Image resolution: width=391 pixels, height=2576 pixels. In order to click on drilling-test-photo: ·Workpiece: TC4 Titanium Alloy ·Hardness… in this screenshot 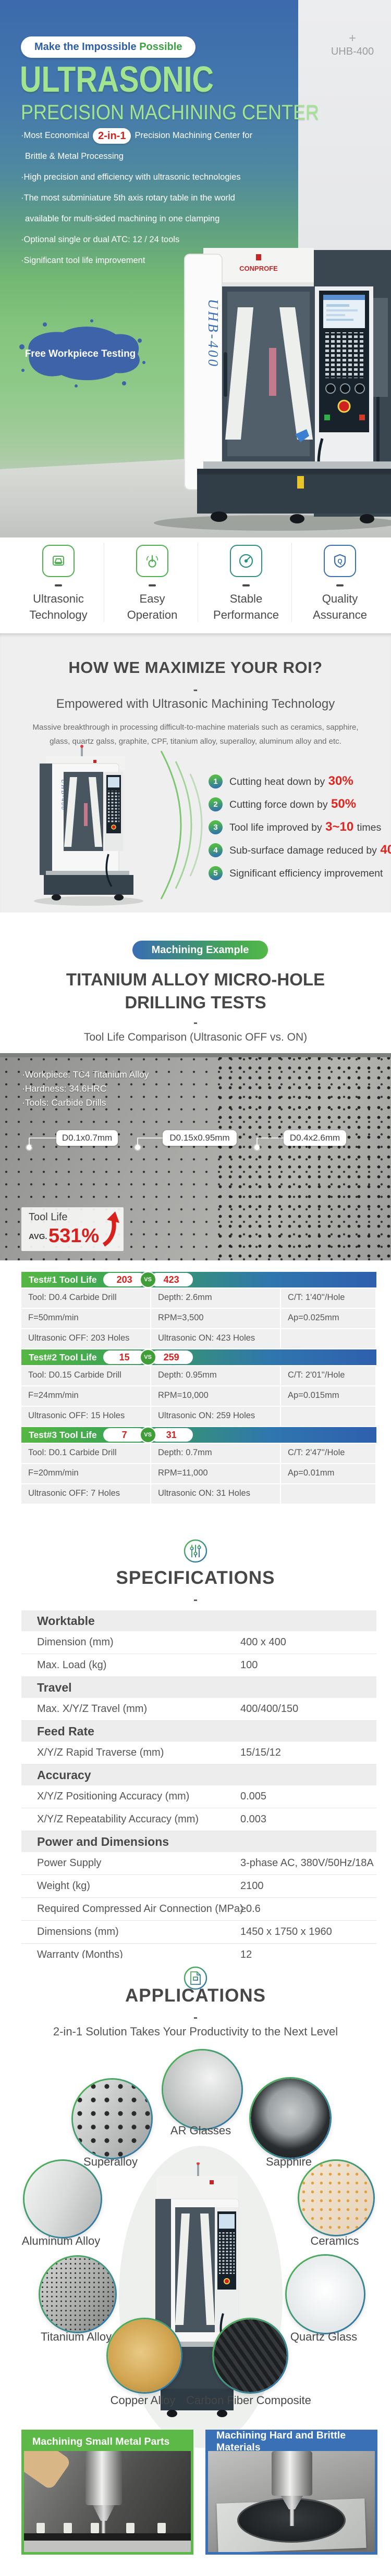, I will do `click(195, 1156)`.